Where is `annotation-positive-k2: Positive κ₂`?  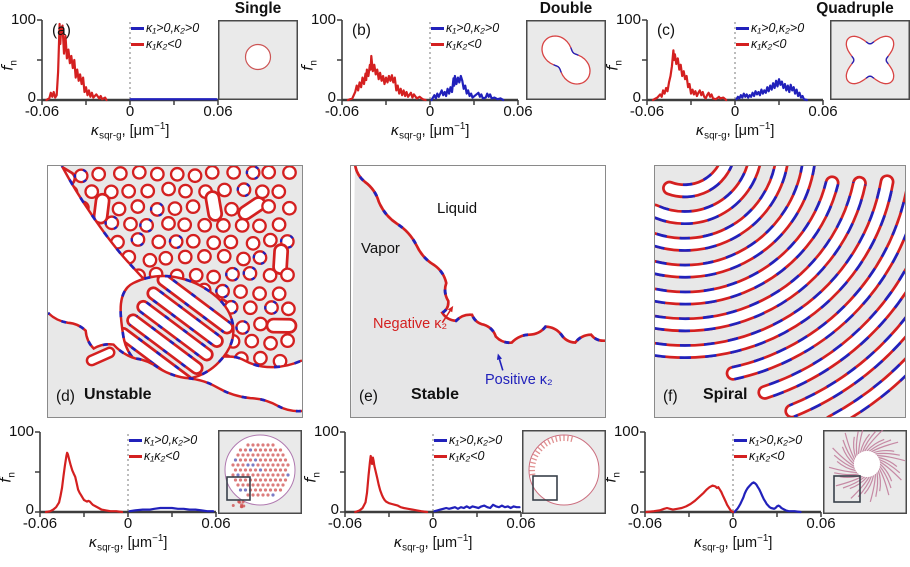 annotation-positive-k2: Positive κ₂ is located at coordinates (519, 380).